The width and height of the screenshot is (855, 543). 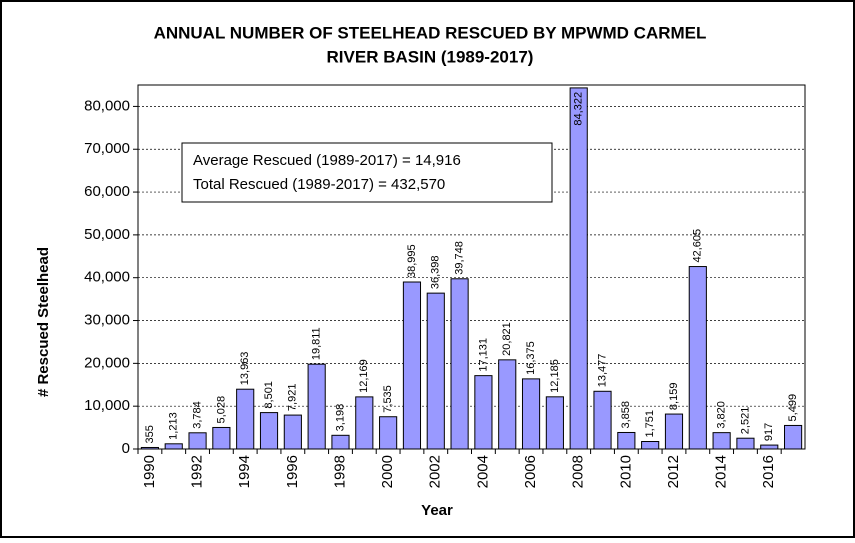 I want to click on x-tick-label: 2002, so click(x=435, y=471).